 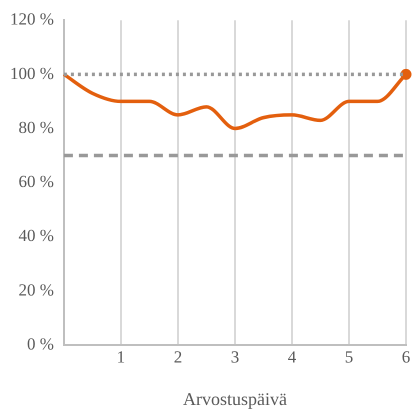 I want to click on x-tick-label: 3, so click(x=235, y=357).